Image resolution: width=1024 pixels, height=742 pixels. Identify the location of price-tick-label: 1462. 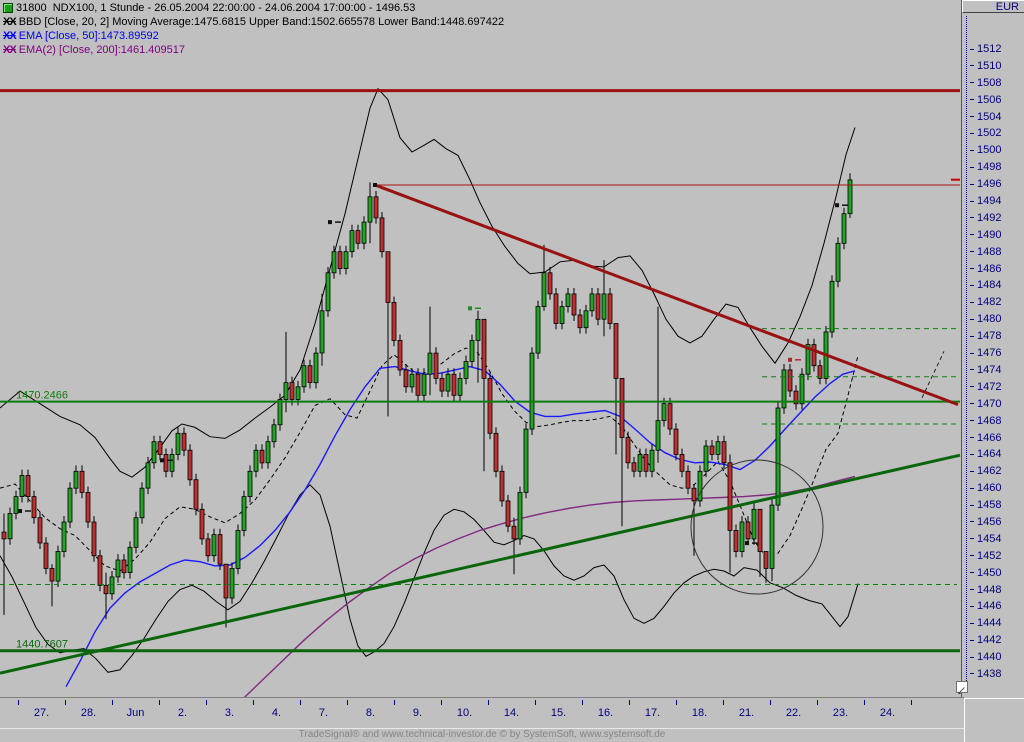
(985, 471).